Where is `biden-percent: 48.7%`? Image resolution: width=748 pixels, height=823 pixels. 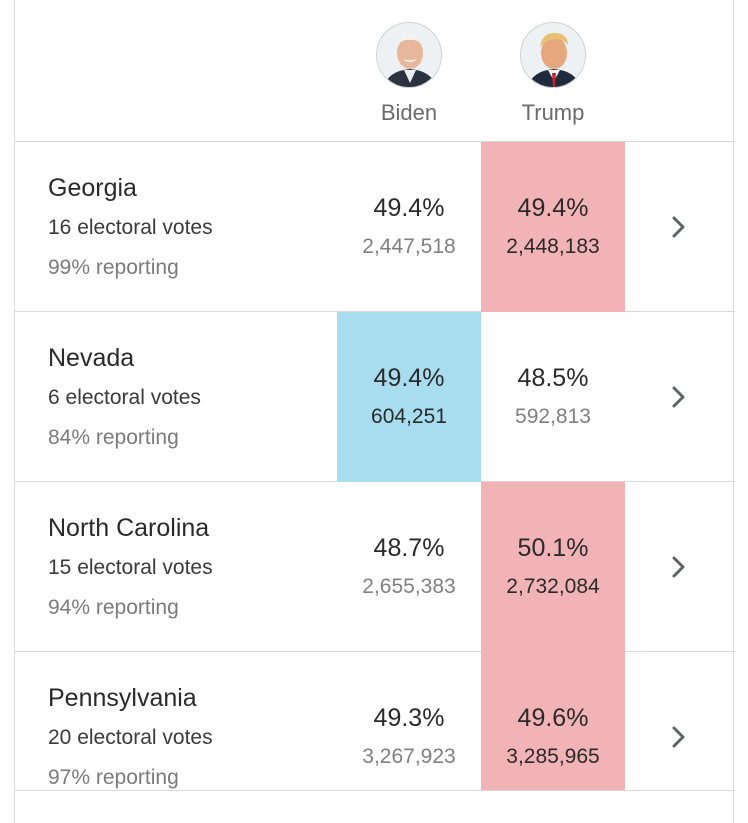
biden-percent: 48.7% is located at coordinates (409, 548).